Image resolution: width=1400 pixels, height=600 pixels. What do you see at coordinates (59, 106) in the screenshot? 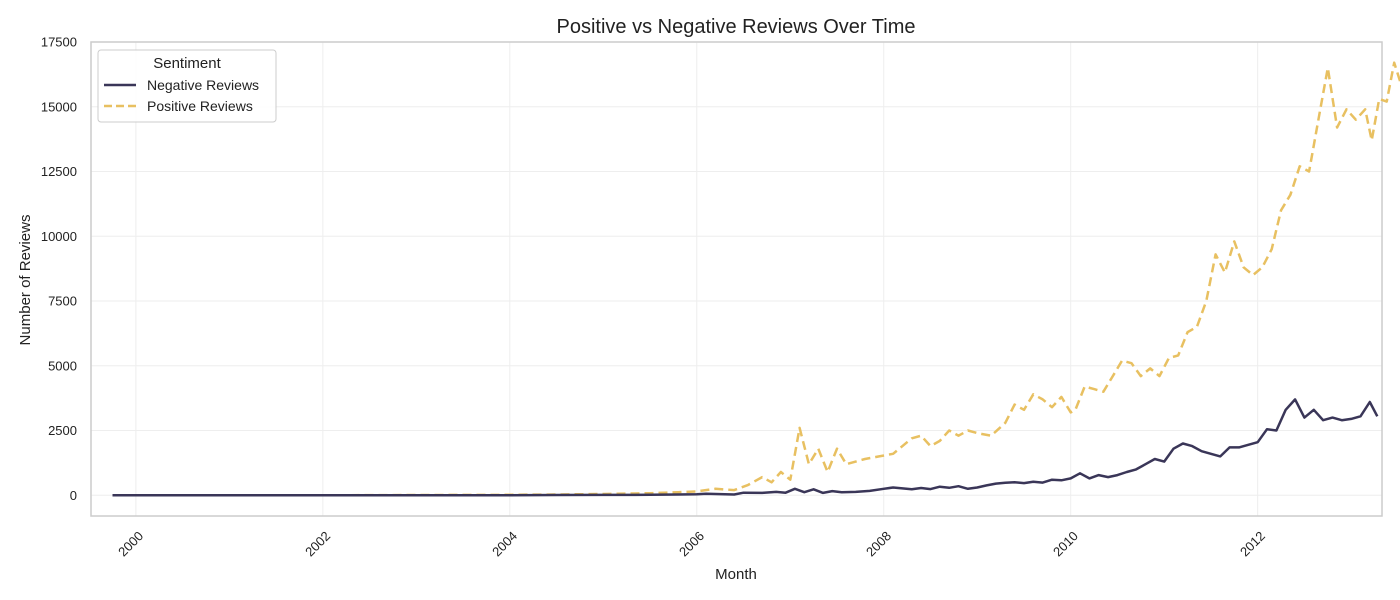
I see `y-tick-label: 15000` at bounding box center [59, 106].